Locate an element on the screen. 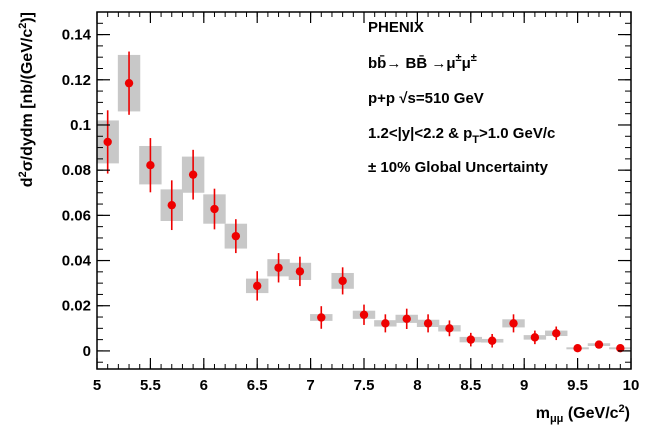 The width and height of the screenshot is (671, 431). x-tick-label: 8 is located at coordinates (417, 385).